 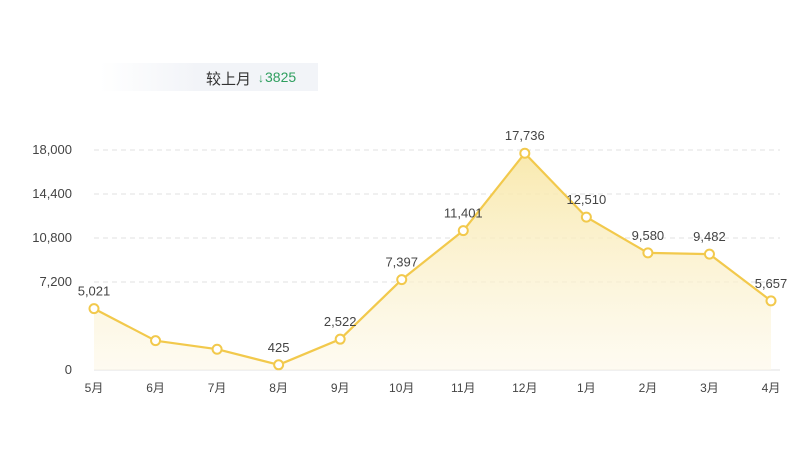 I want to click on data-label: 9,482, so click(x=709, y=236).